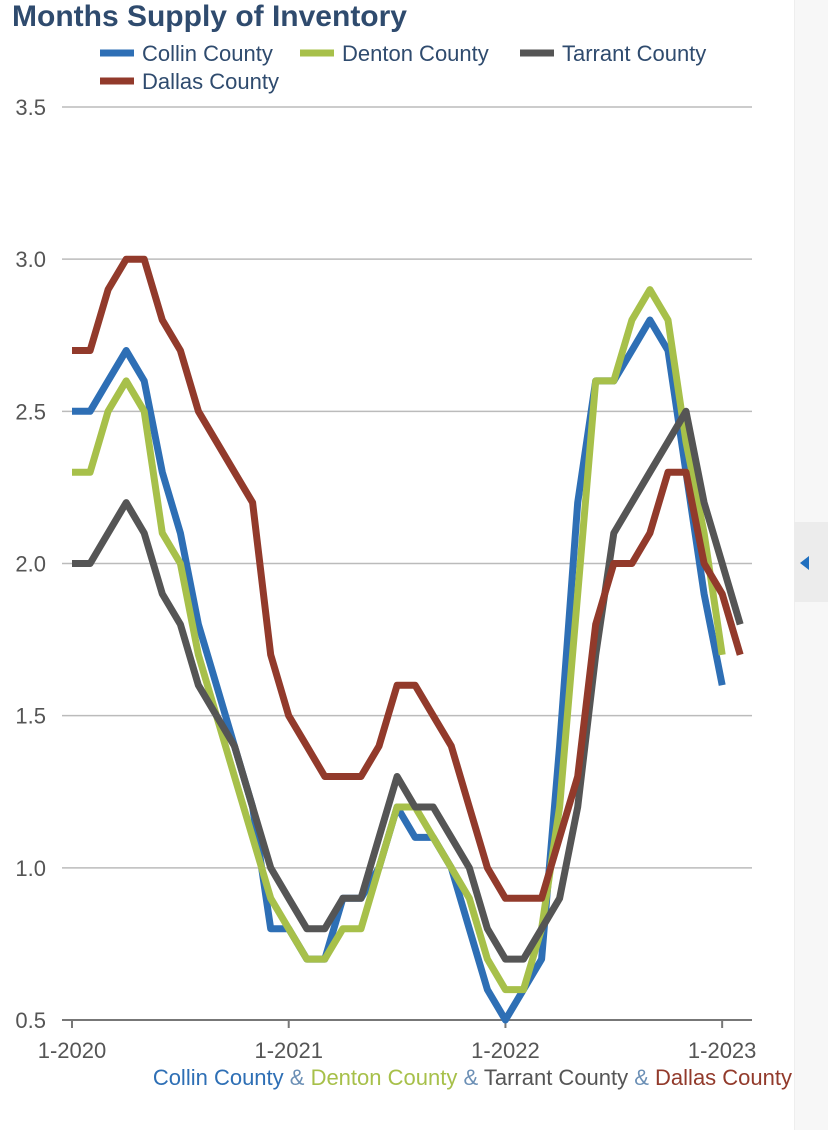  Describe the element at coordinates (556, 1077) in the screenshot. I see `caption-tarrant: Tarrant County` at that location.